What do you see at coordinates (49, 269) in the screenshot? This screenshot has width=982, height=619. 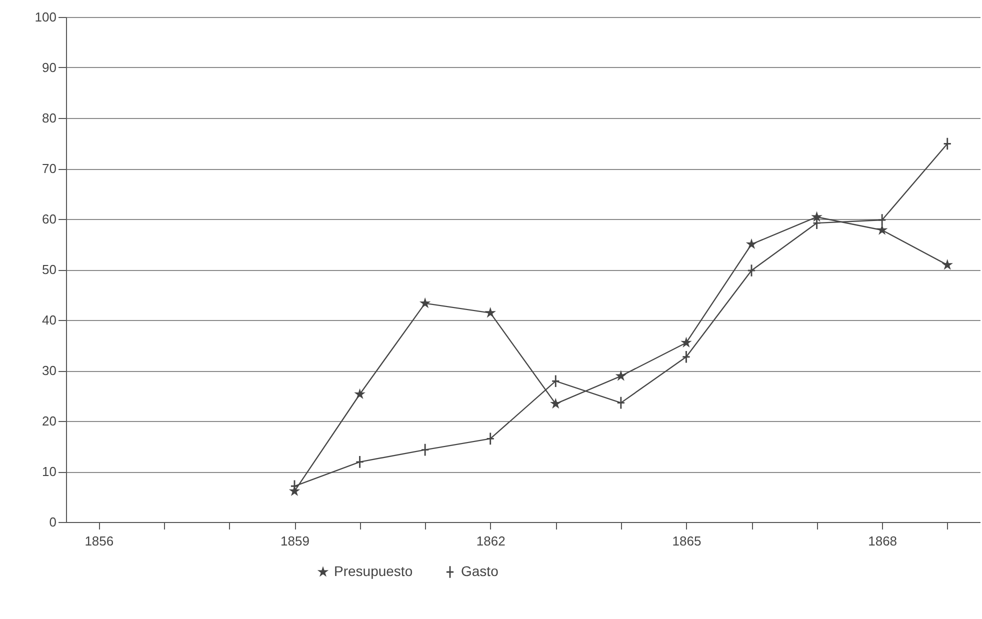 I see `y-tick-label: 50` at bounding box center [49, 269].